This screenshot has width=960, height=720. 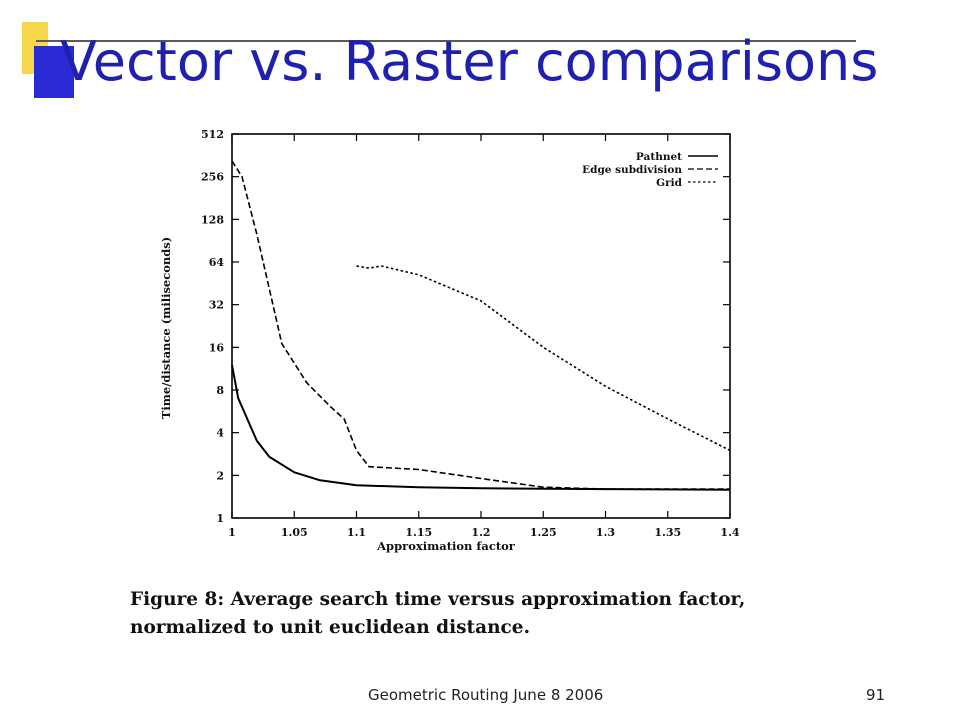 I want to click on x-tick-label: 1.15, so click(x=418, y=532).